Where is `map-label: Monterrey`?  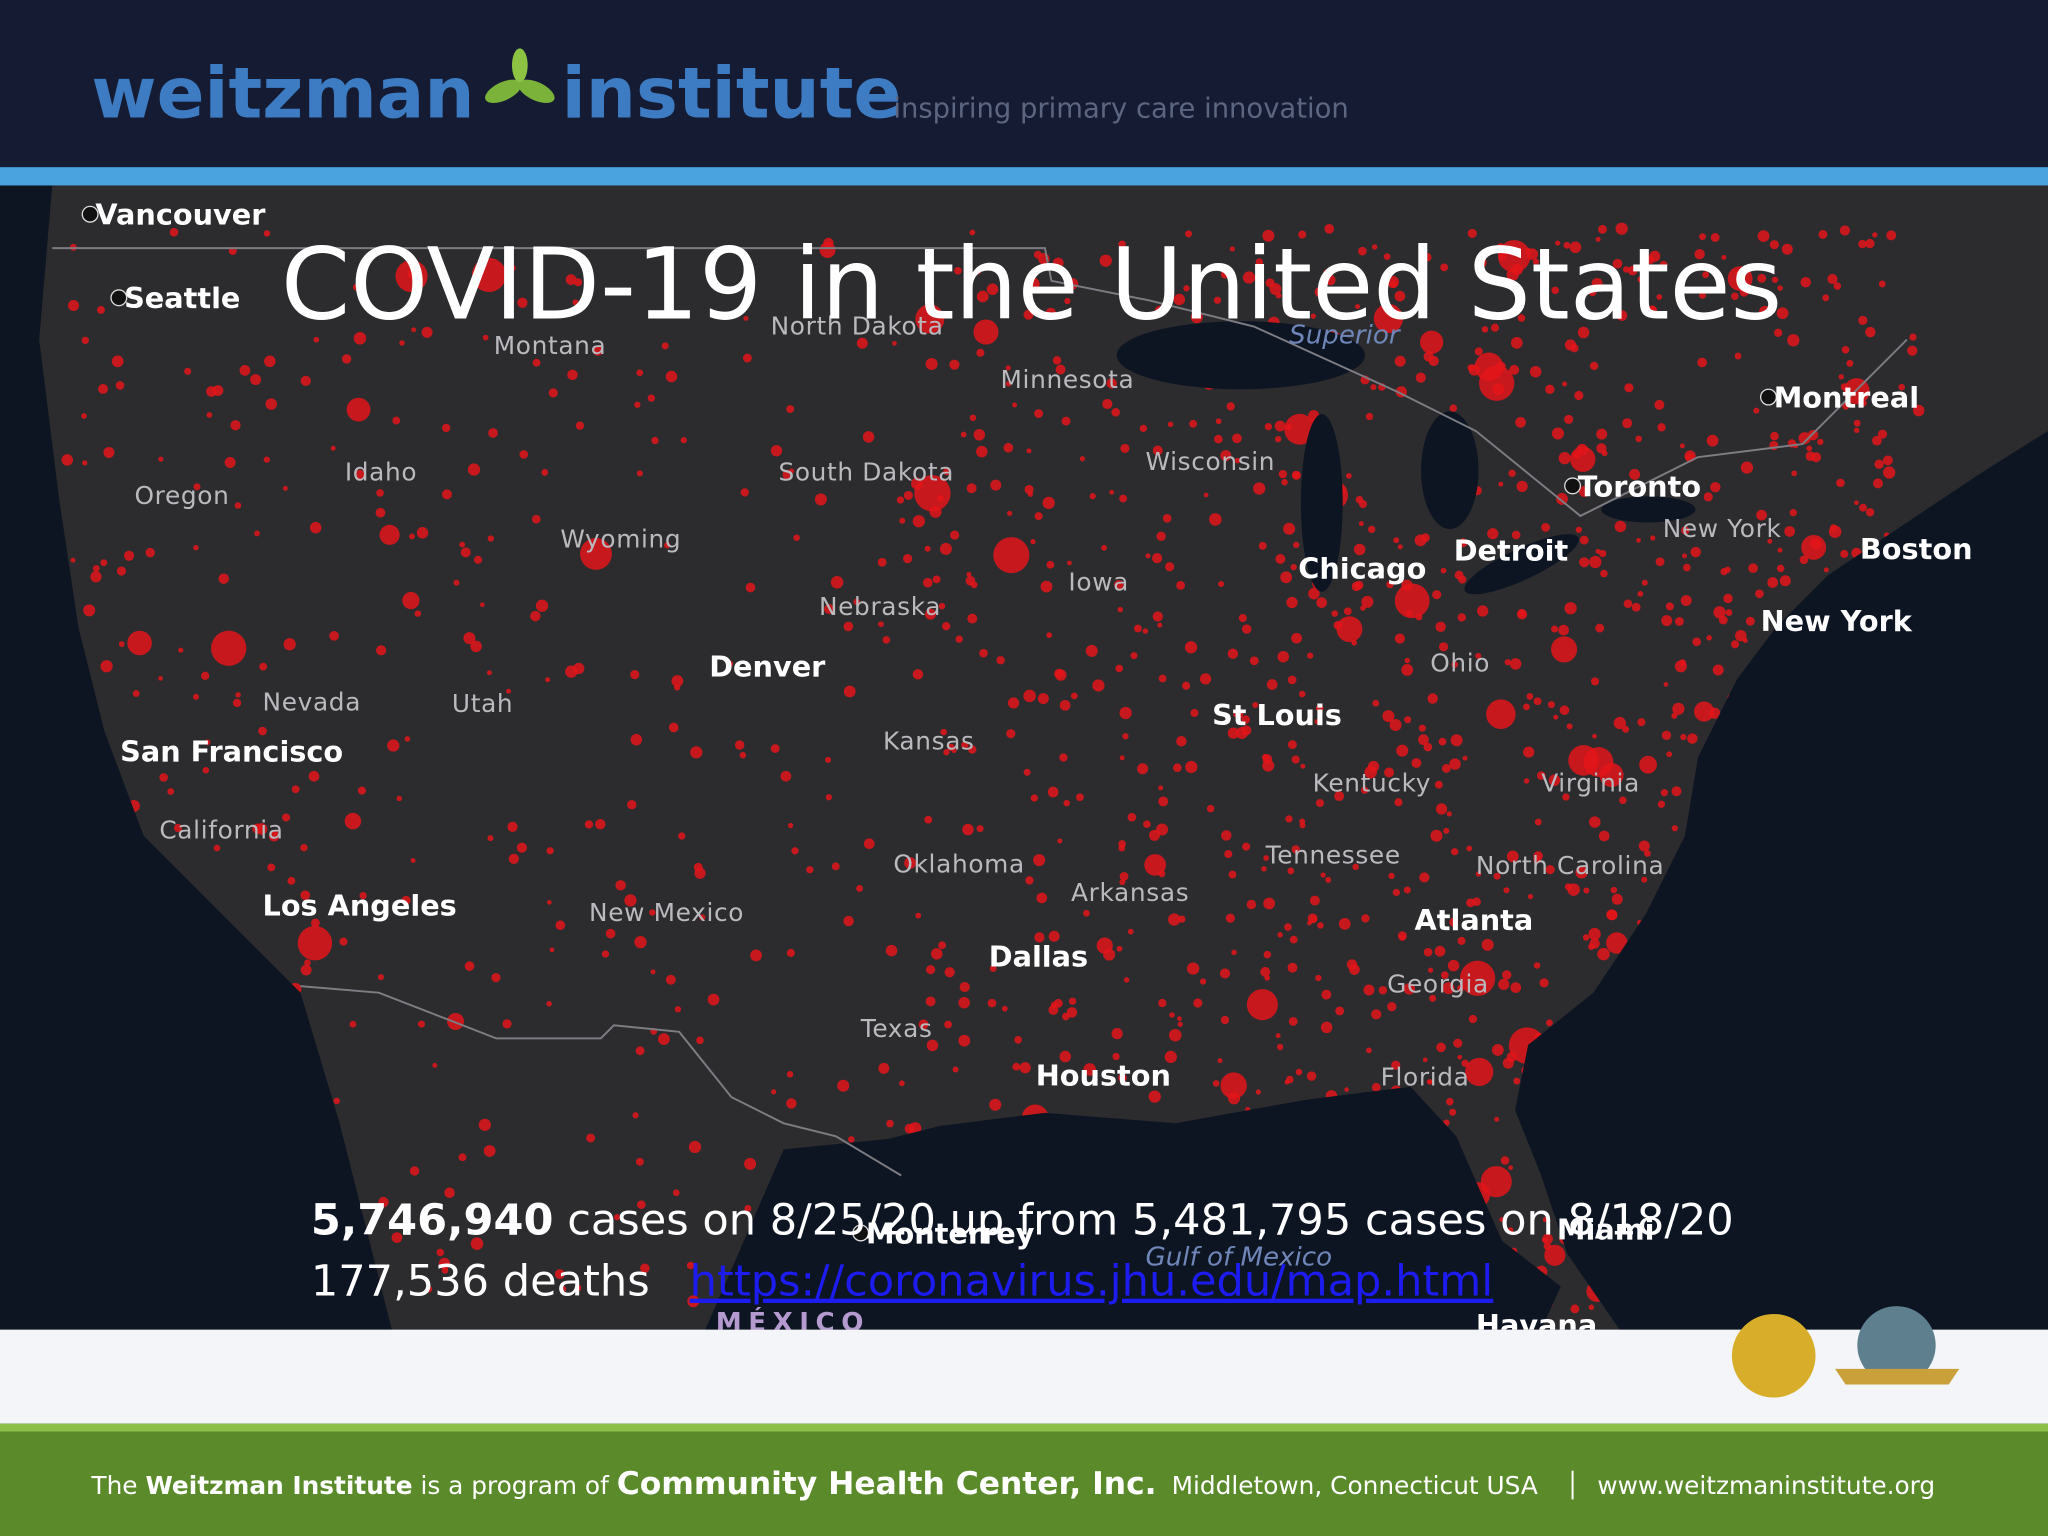 map-label: Monterrey is located at coordinates (950, 1233).